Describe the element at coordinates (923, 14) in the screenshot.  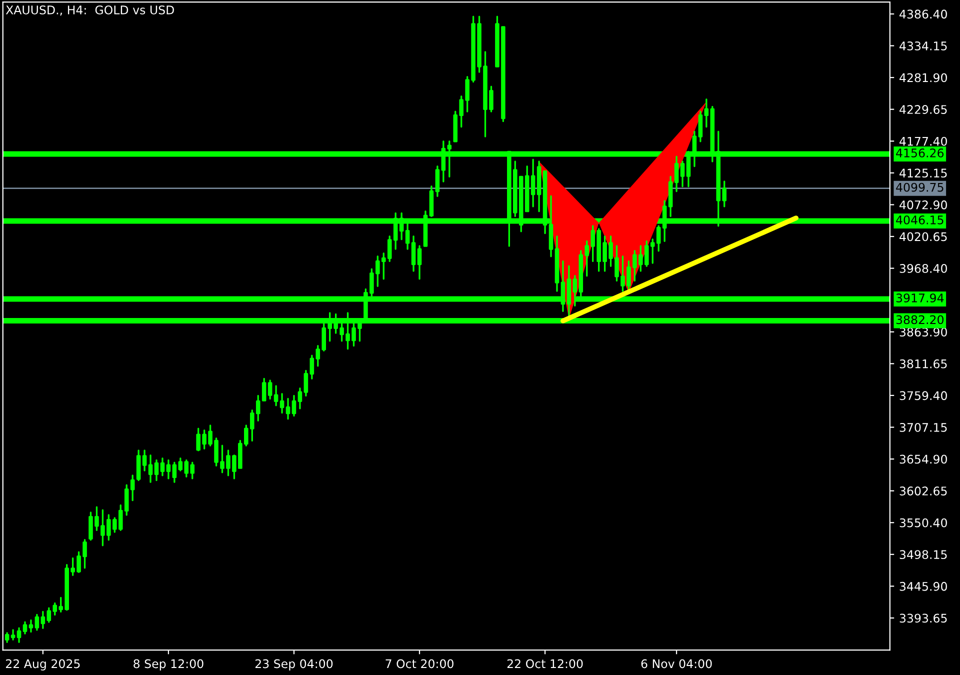
I see `y-tick-label: 4386.40` at that location.